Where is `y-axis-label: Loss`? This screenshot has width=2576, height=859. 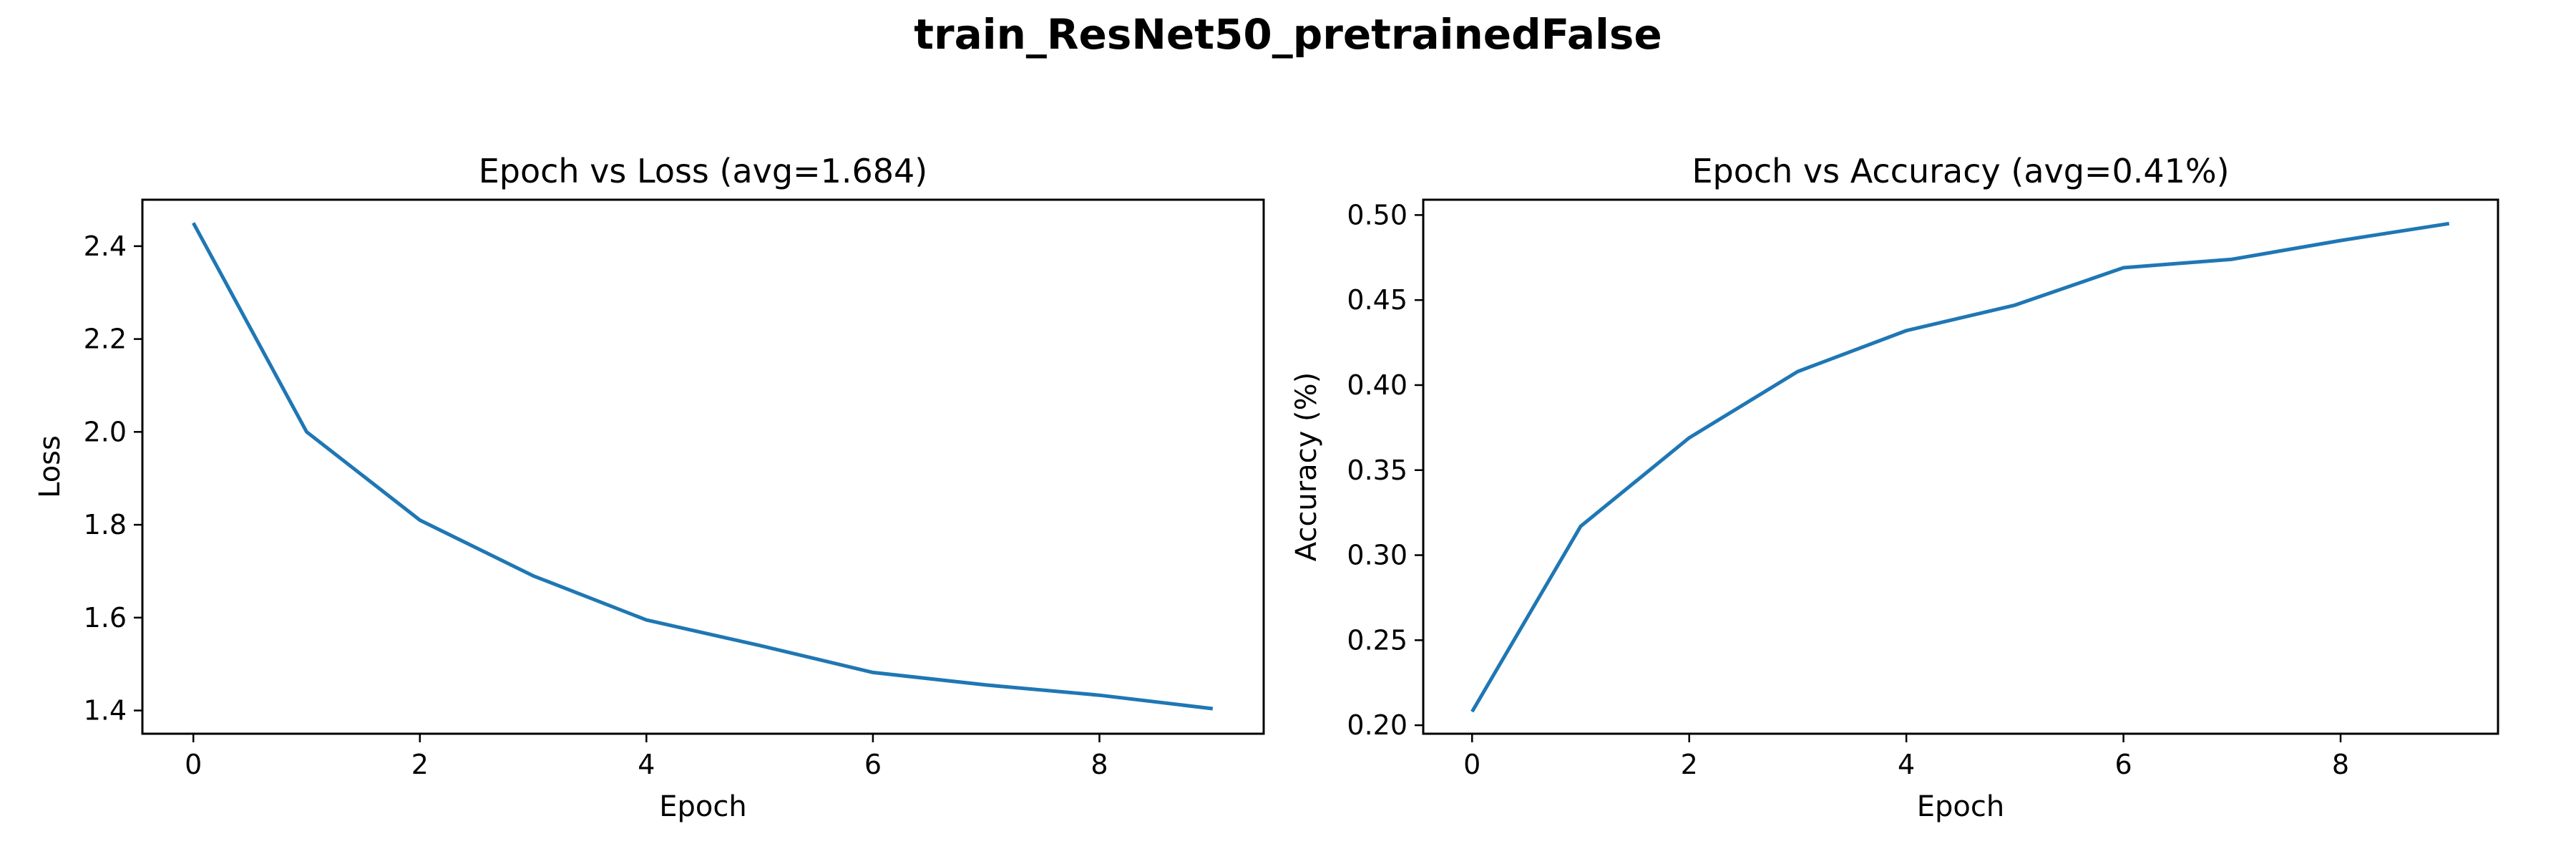
y-axis-label: Loss is located at coordinates (50, 466).